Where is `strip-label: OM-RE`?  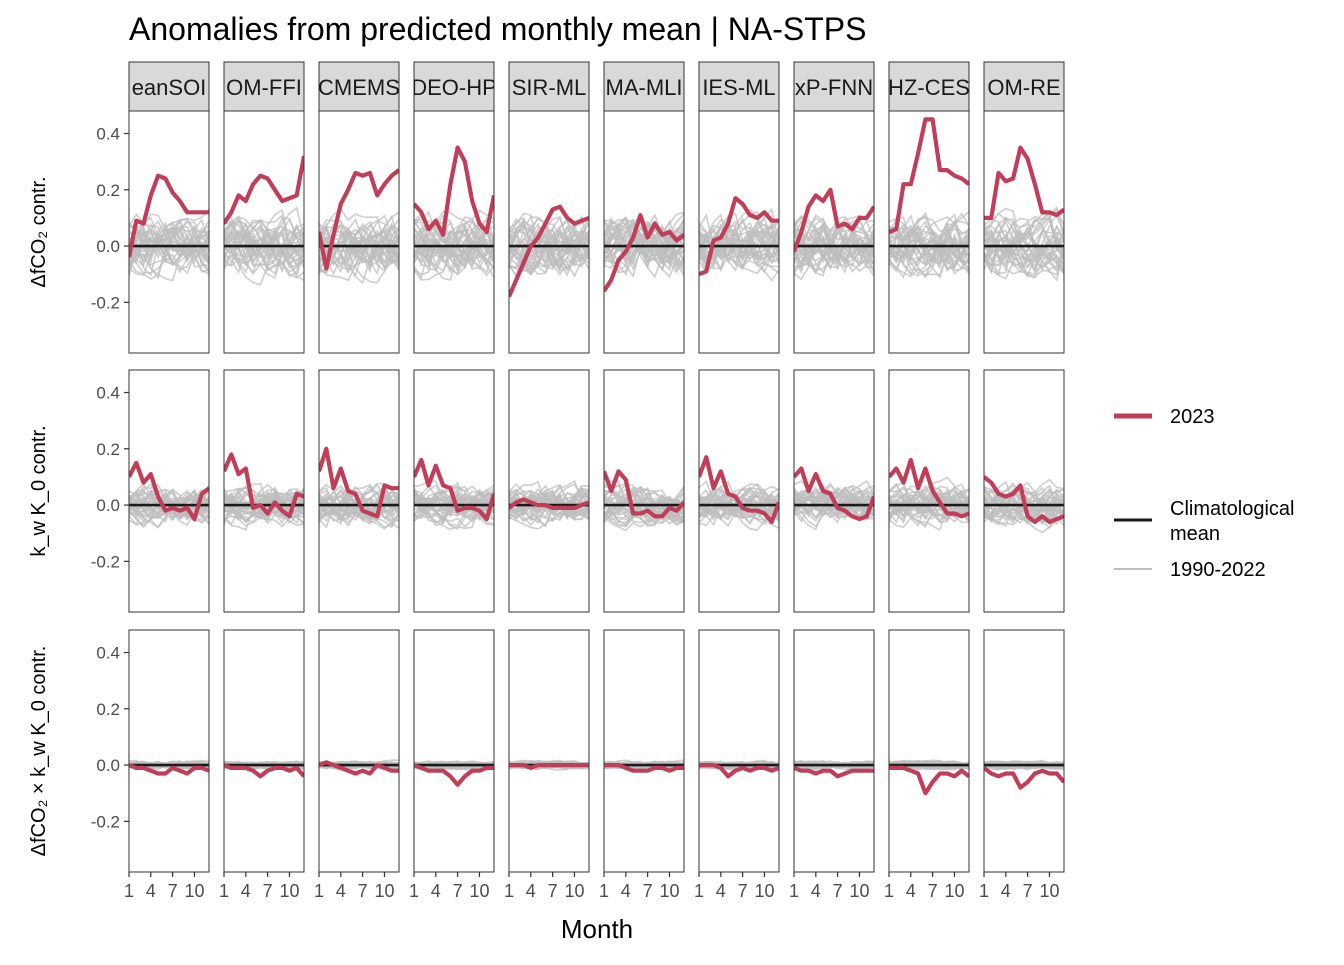
strip-label: OM-RE is located at coordinates (1023, 87).